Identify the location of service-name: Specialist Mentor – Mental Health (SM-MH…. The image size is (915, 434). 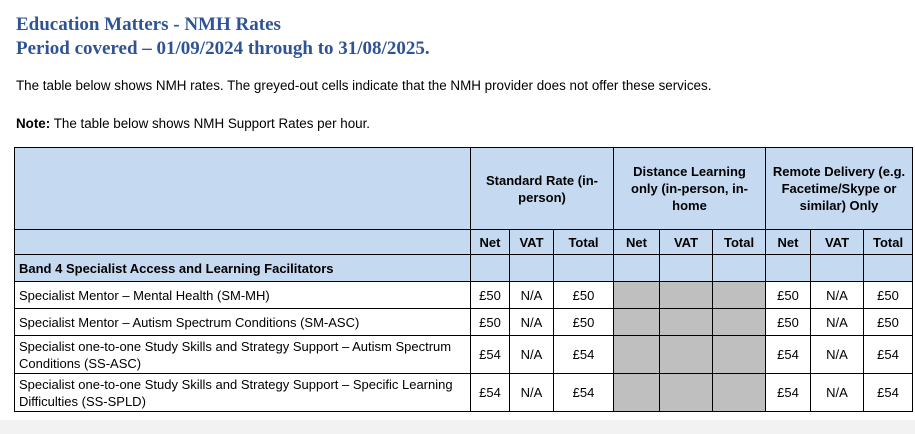
(242, 295).